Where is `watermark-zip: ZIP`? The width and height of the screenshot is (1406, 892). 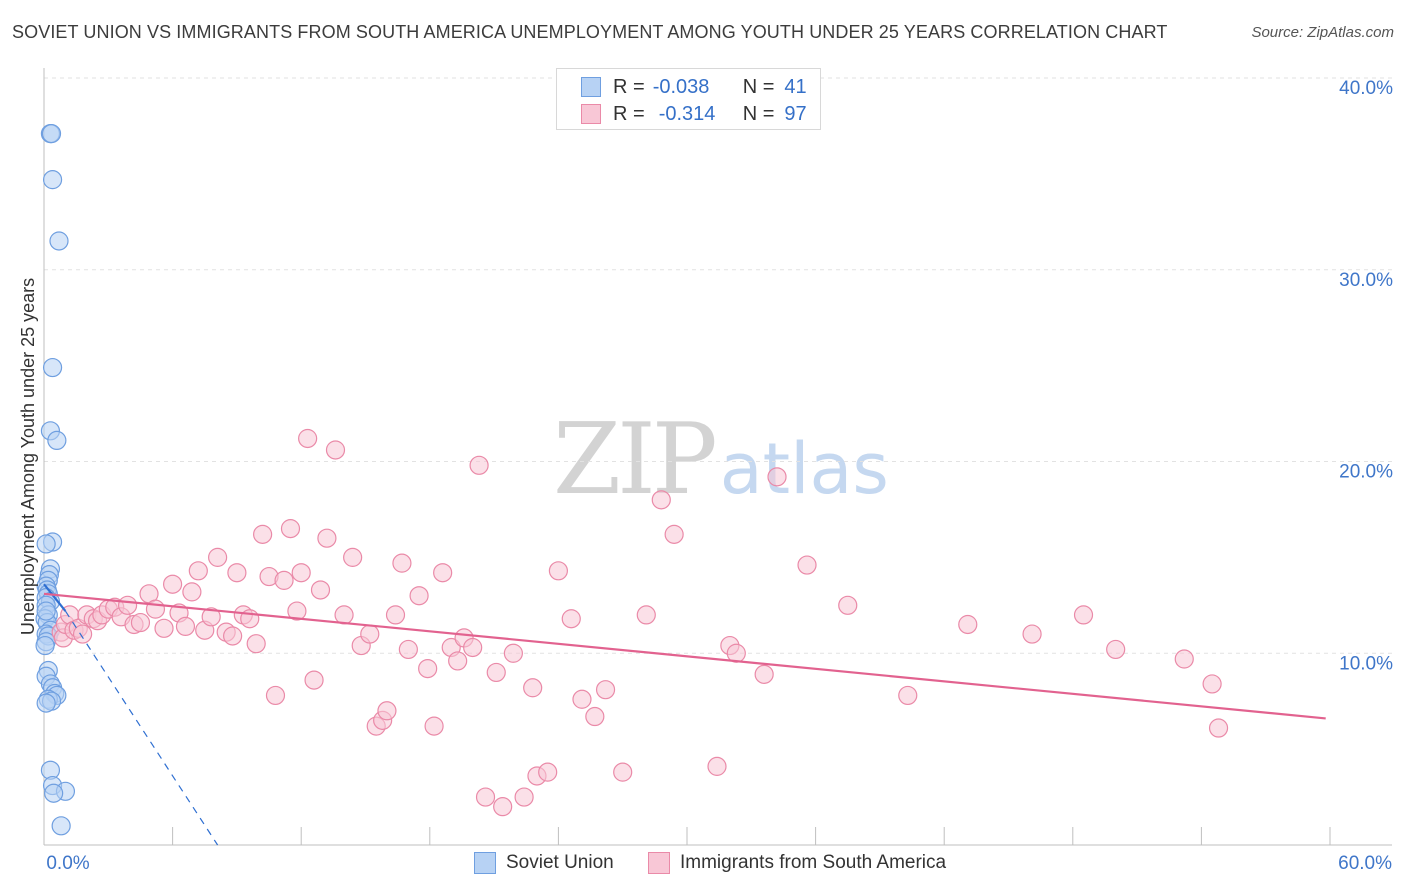 watermark-zip: ZIP is located at coordinates (635, 460).